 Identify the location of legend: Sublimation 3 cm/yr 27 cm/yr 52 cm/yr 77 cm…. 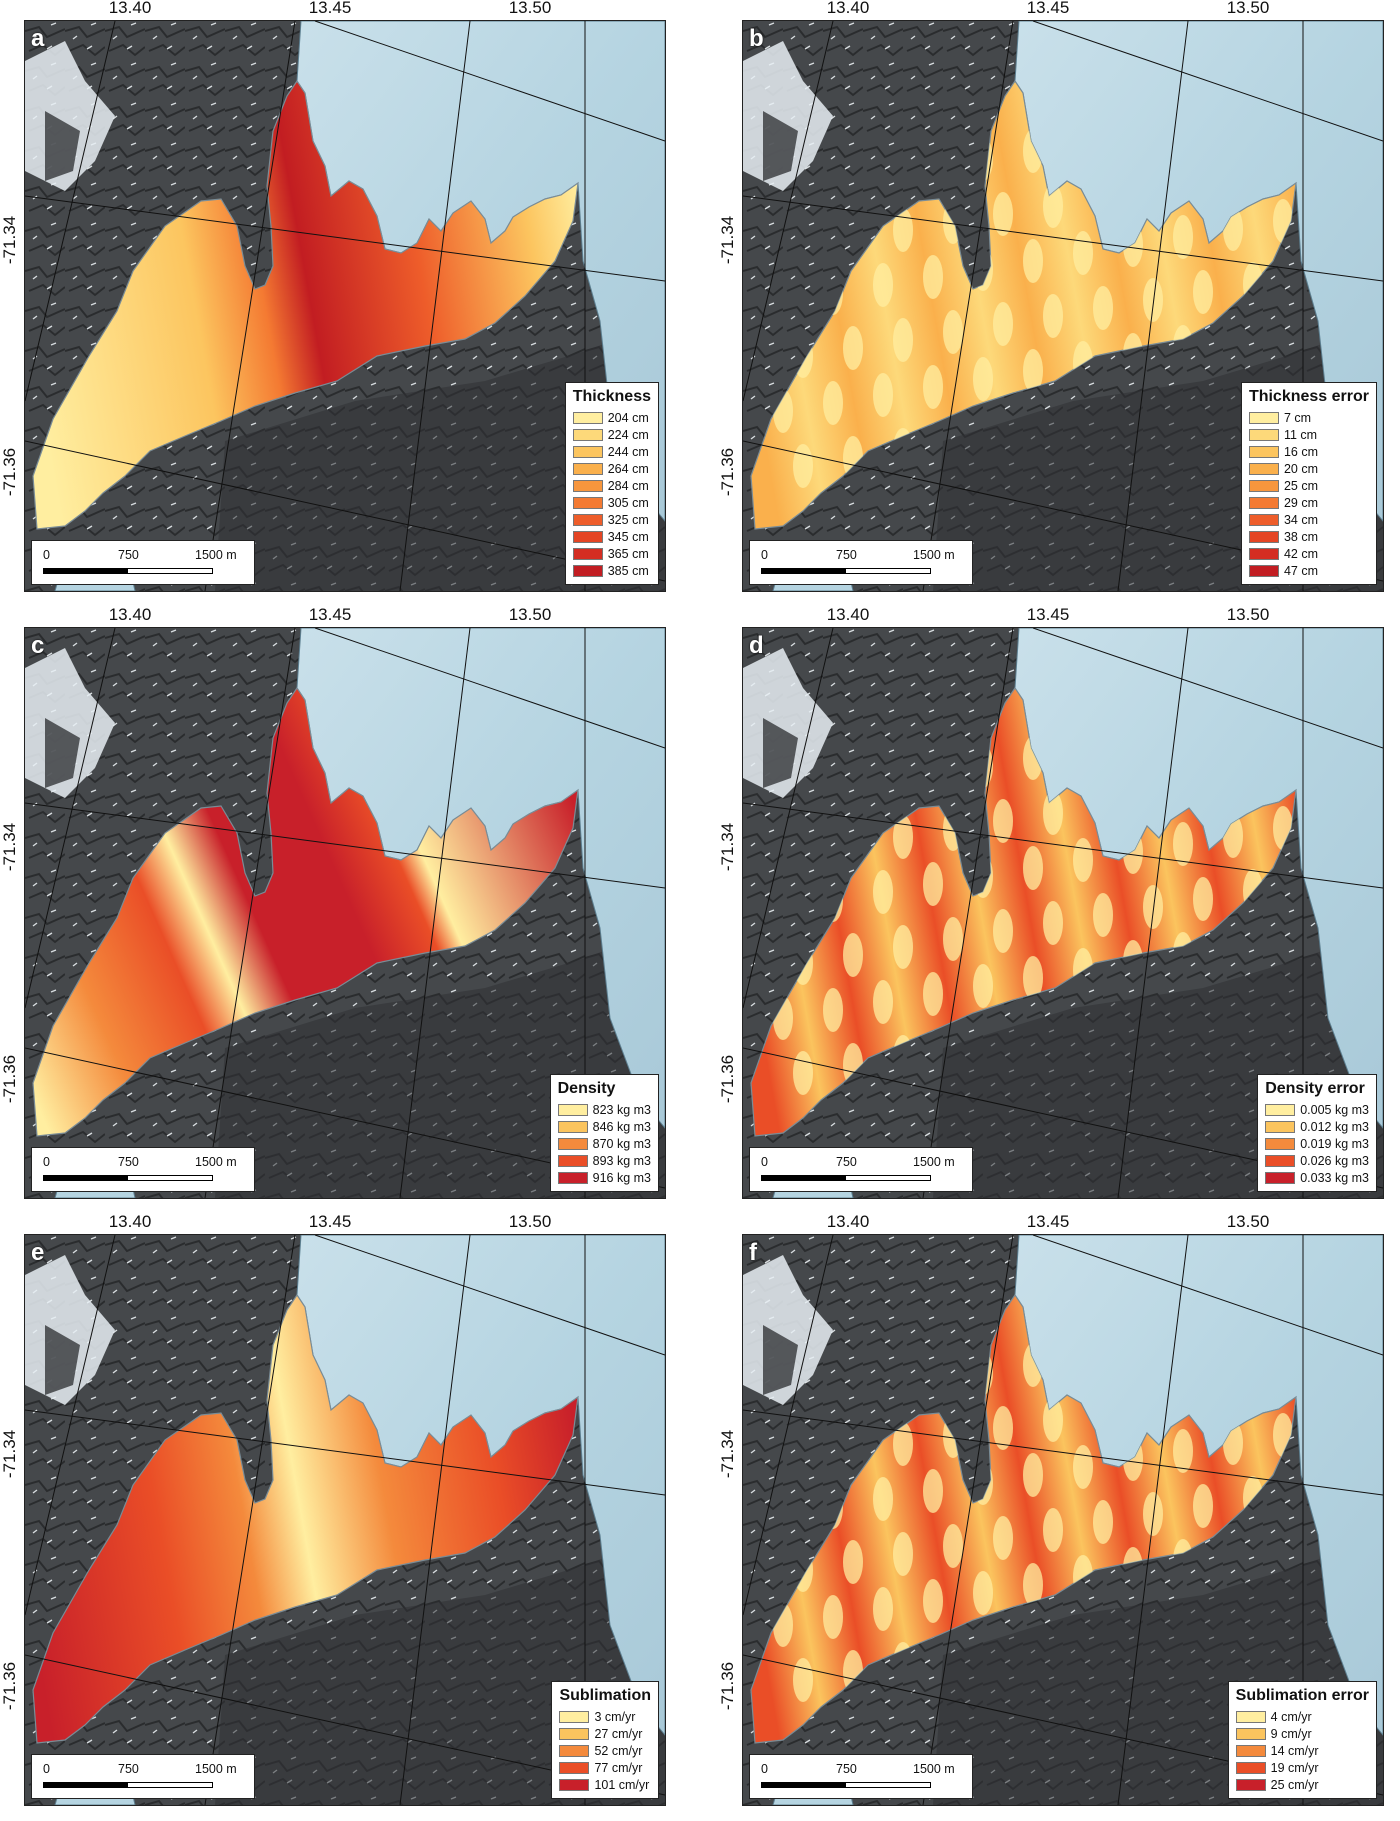
(605, 1740).